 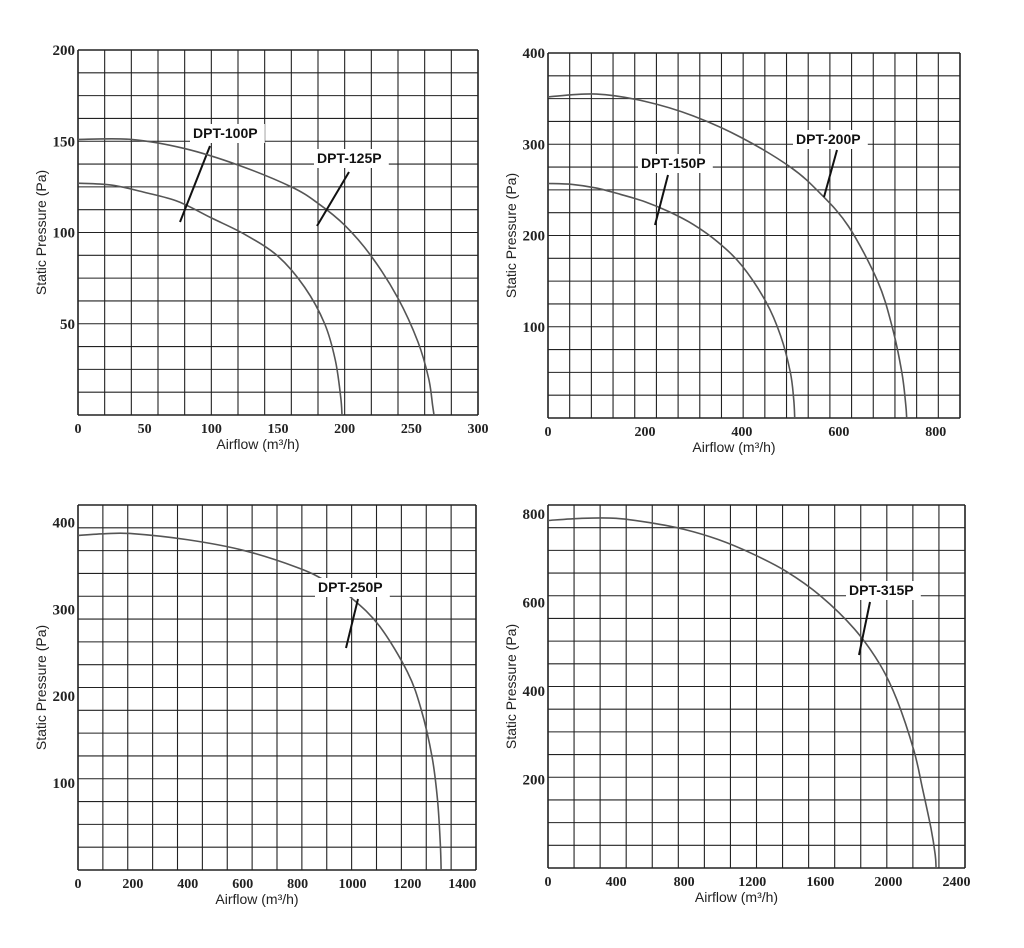 What do you see at coordinates (888, 882) in the screenshot?
I see `x-tick-label: 2000` at bounding box center [888, 882].